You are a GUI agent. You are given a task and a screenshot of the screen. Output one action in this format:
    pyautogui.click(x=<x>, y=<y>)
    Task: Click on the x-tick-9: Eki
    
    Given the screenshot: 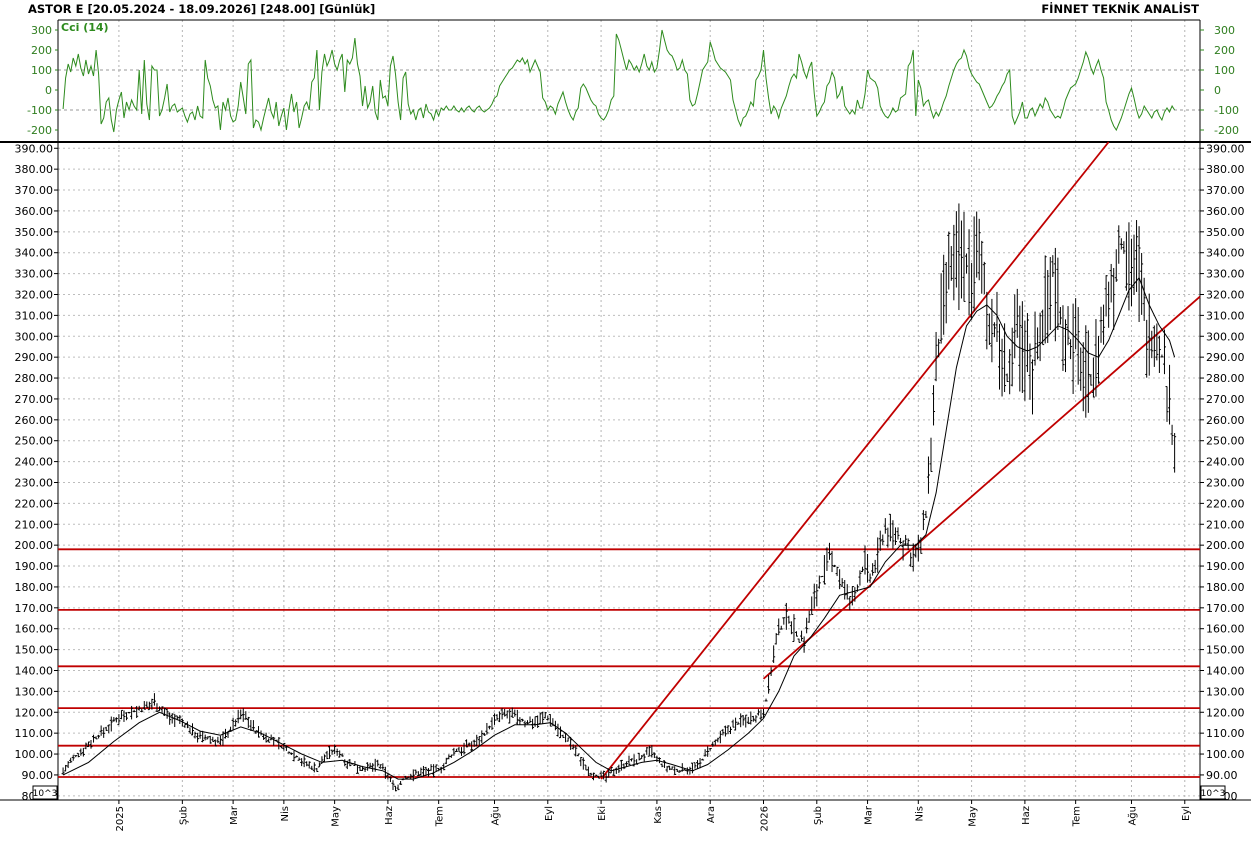 What is the action you would take?
    pyautogui.click(x=602, y=813)
    